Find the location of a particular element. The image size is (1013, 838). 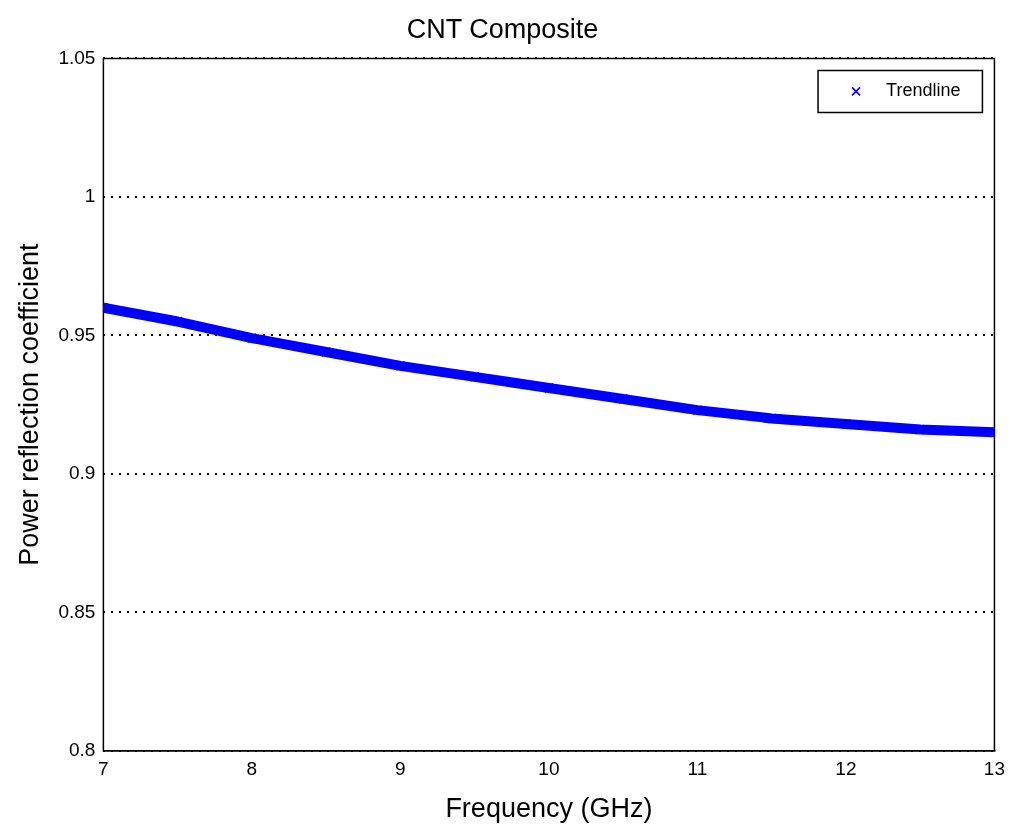

legend-label: Trendline is located at coordinates (923, 90).